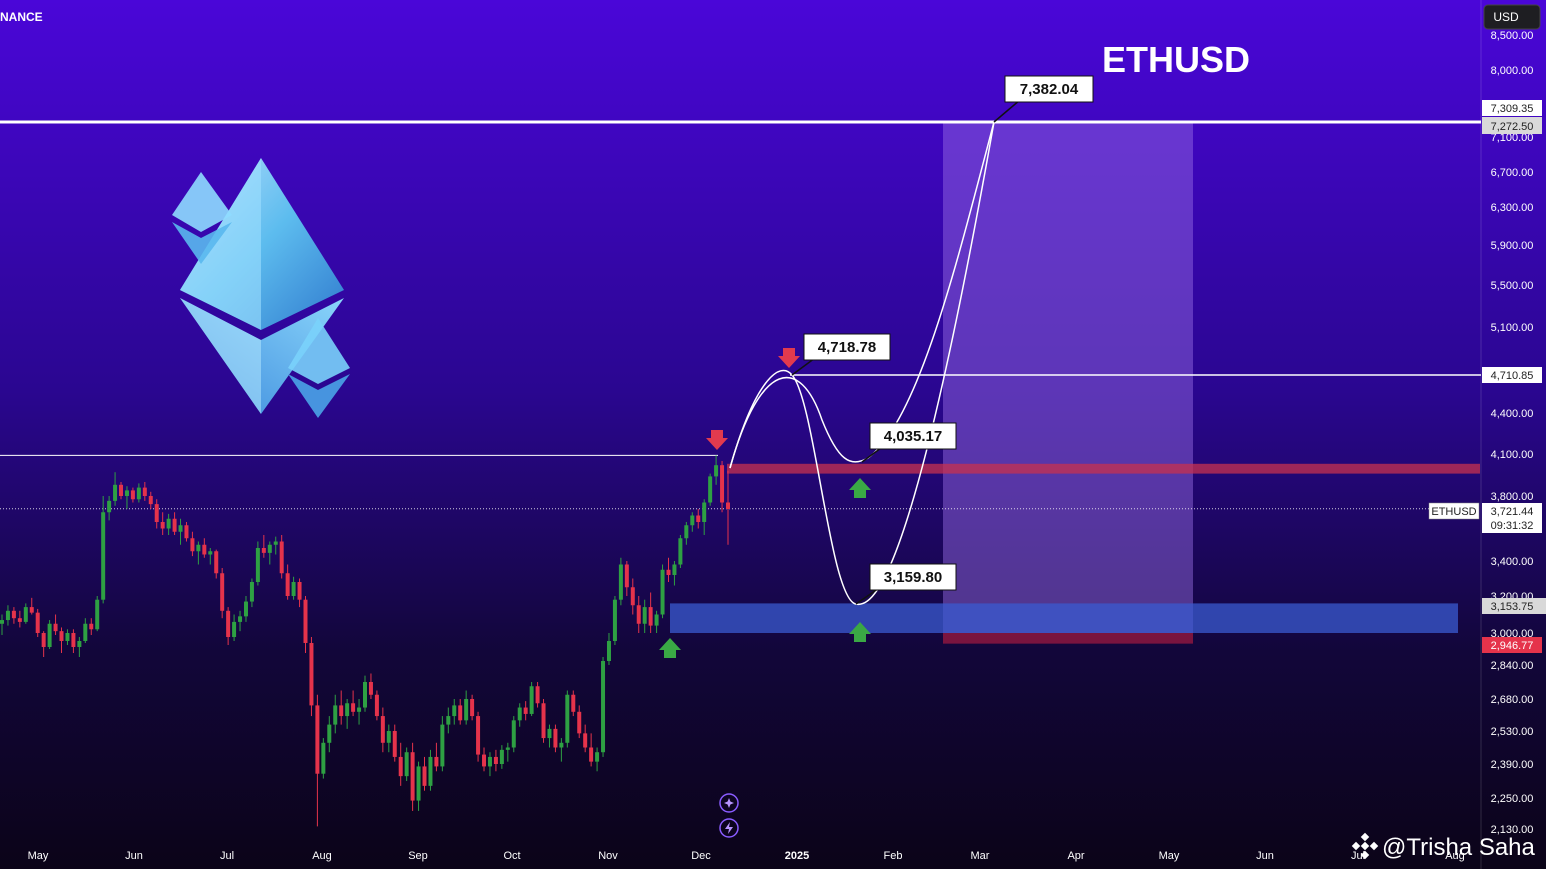  Describe the element at coordinates (1512, 666) in the screenshot. I see `price-tick-label: 2,840.00` at that location.